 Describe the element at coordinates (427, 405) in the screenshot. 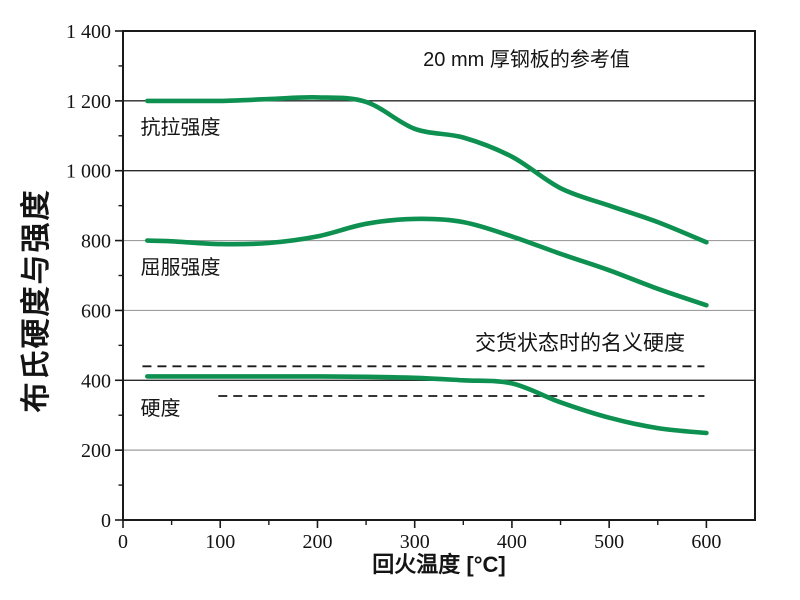

I see `hardness-curve` at that location.